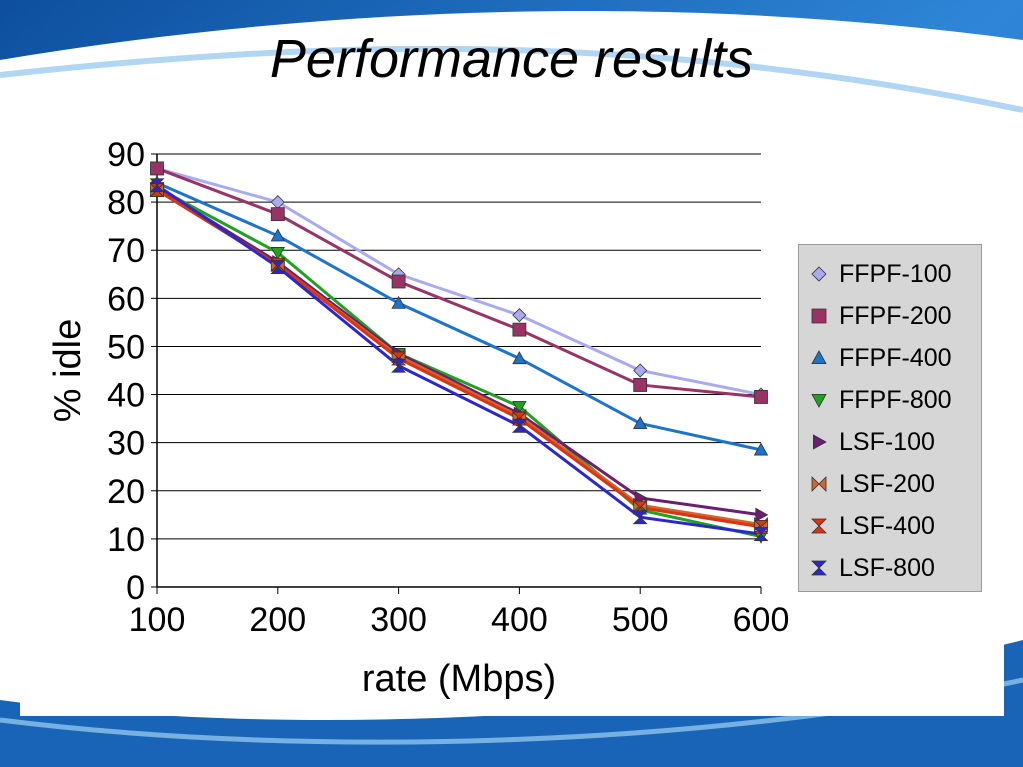 The height and width of the screenshot is (767, 1023). What do you see at coordinates (640, 620) in the screenshot?
I see `x-tick-label: 500` at bounding box center [640, 620].